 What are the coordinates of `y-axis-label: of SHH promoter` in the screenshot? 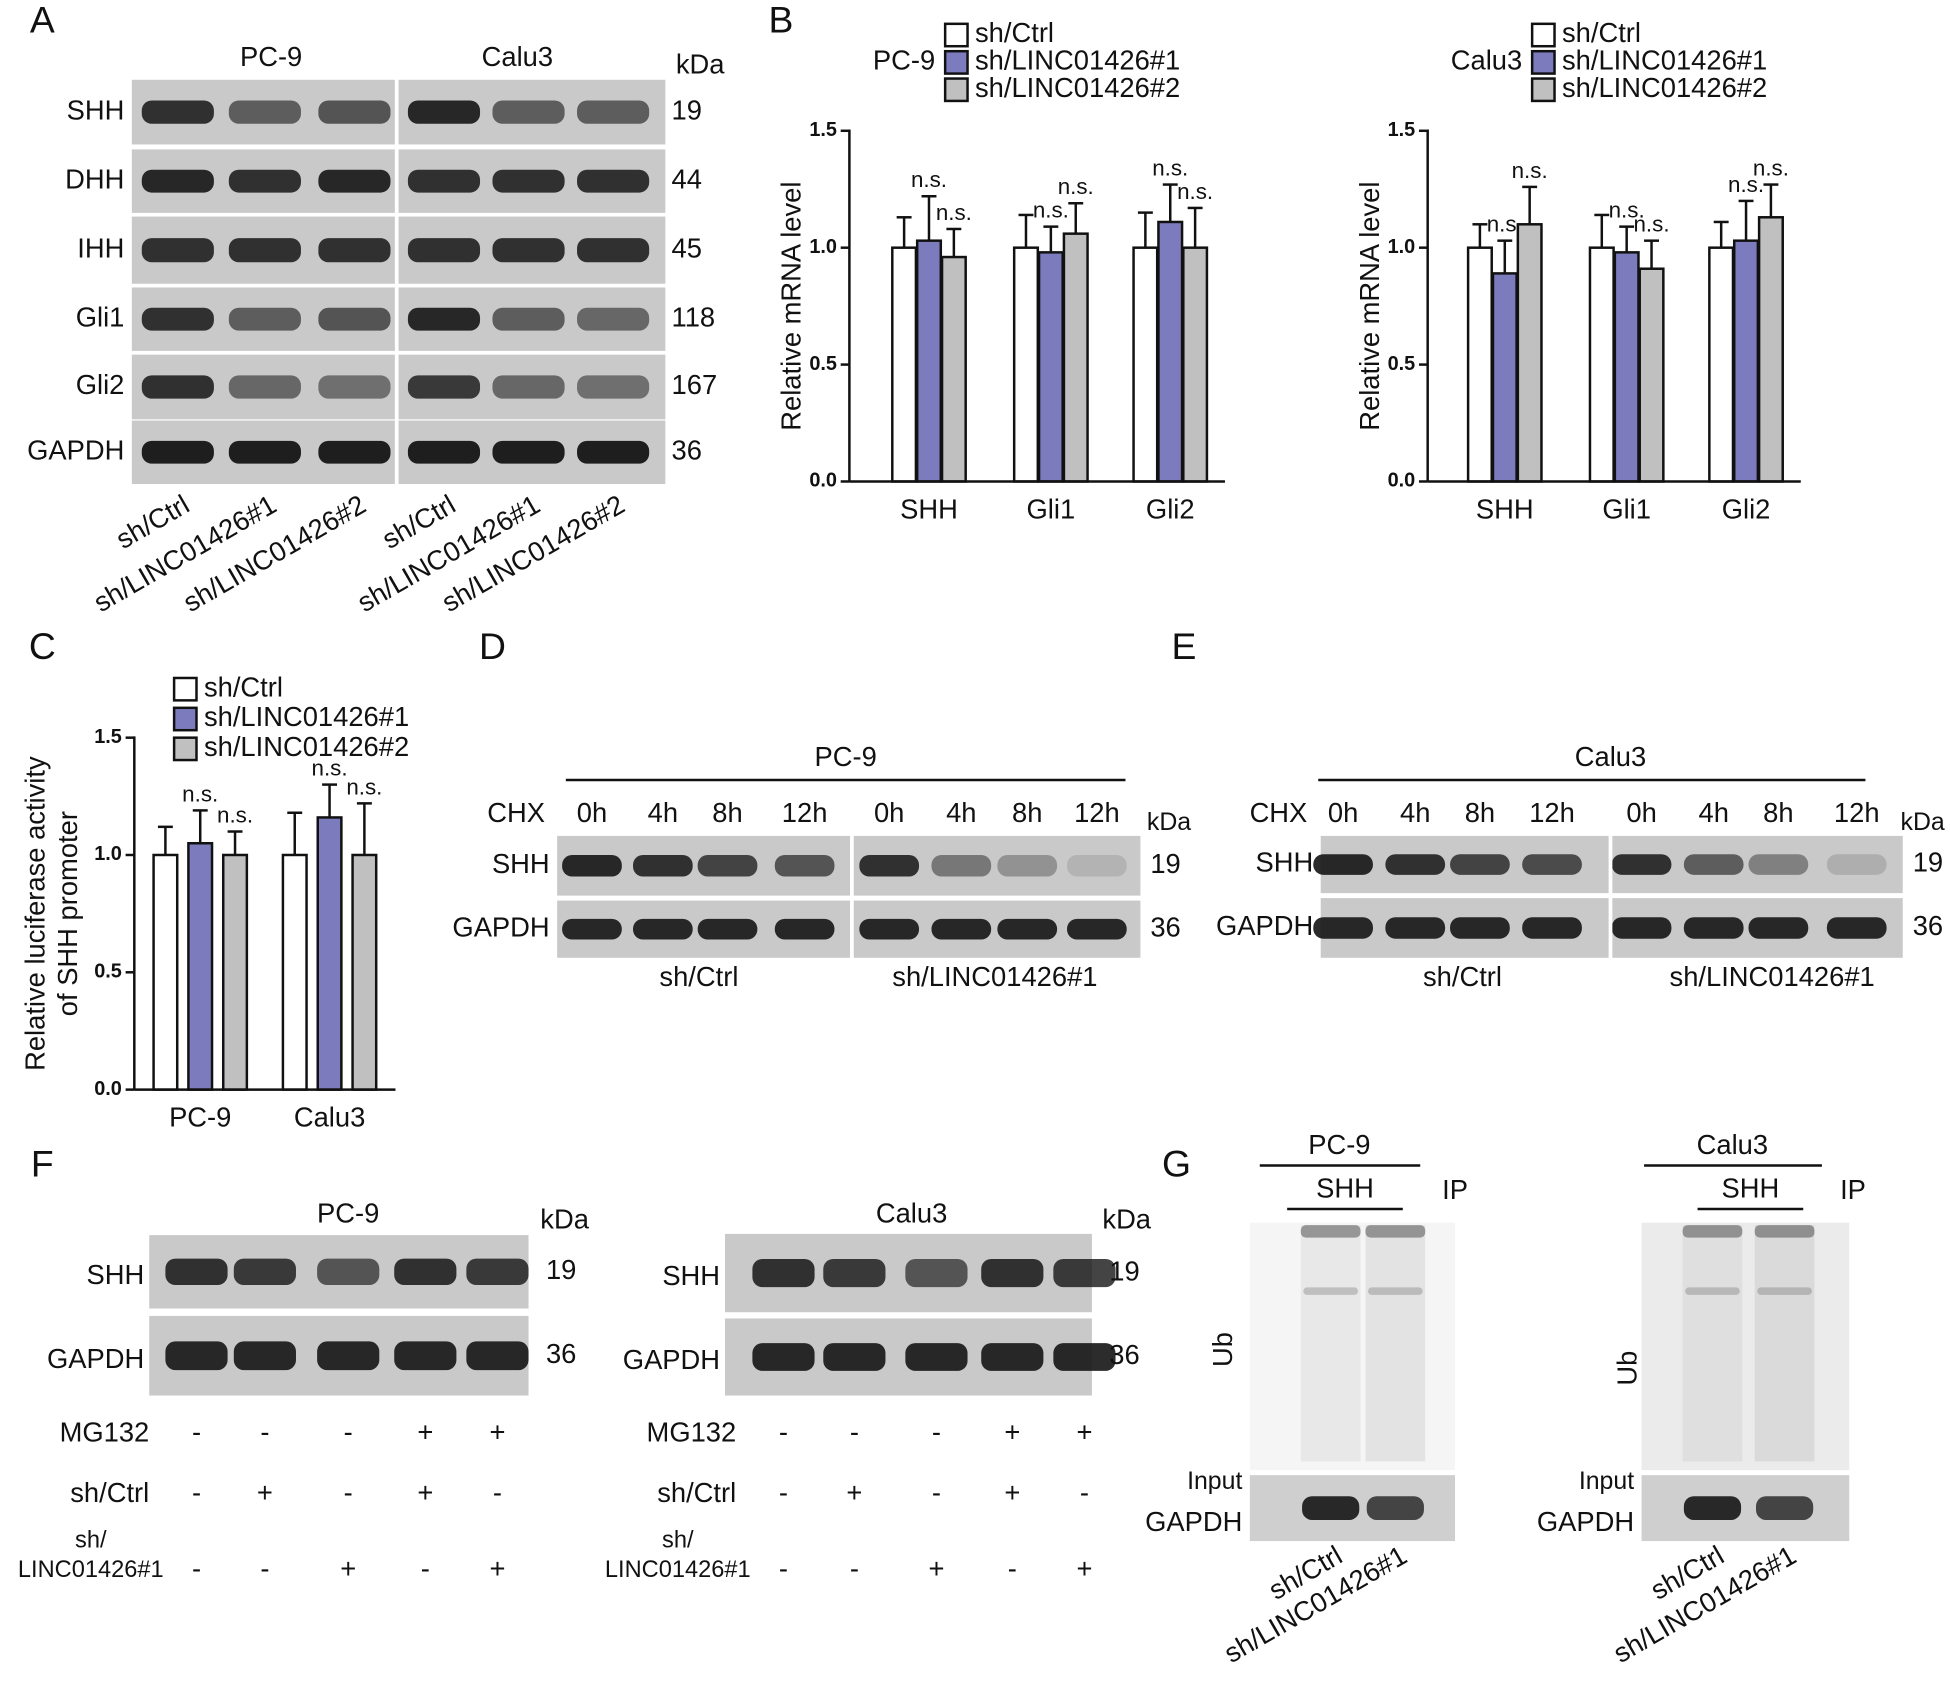 It's located at (67, 913).